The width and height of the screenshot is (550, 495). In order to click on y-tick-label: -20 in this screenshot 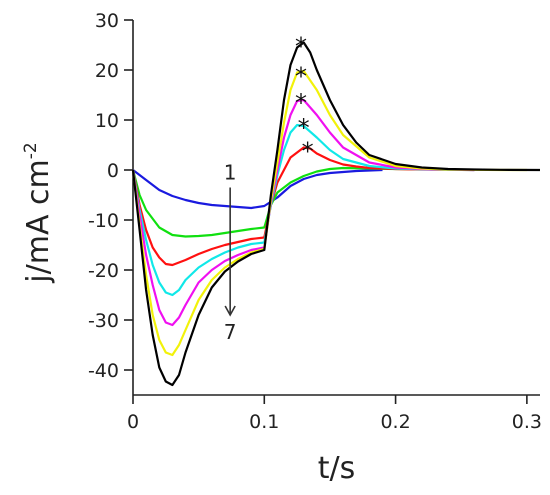, I will do `click(103, 271)`.